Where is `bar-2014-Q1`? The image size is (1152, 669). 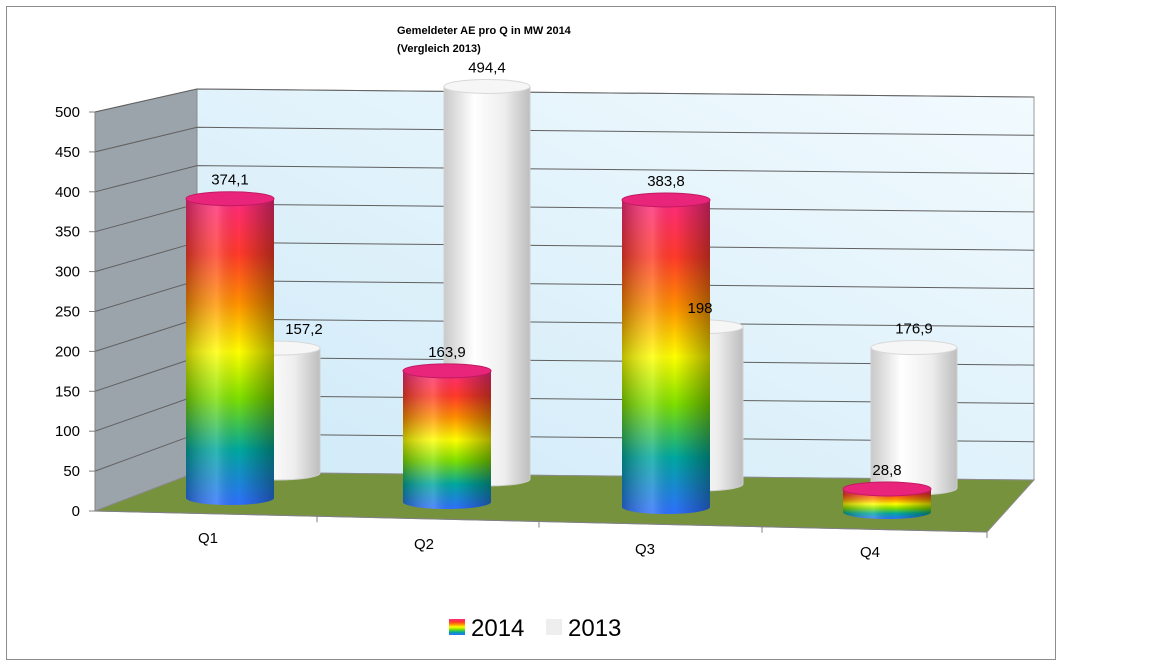
bar-2014-Q1 is located at coordinates (230, 348).